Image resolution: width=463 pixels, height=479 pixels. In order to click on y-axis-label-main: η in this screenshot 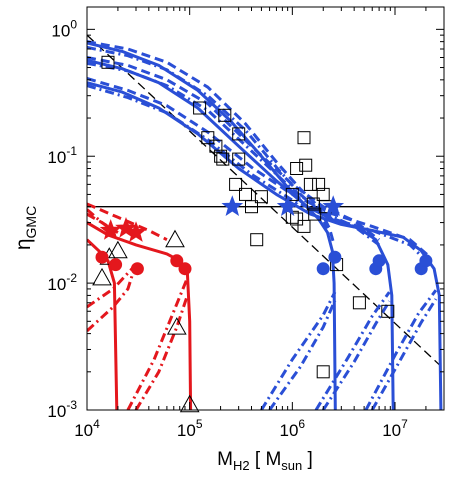, I will do `click(23, 244)`.